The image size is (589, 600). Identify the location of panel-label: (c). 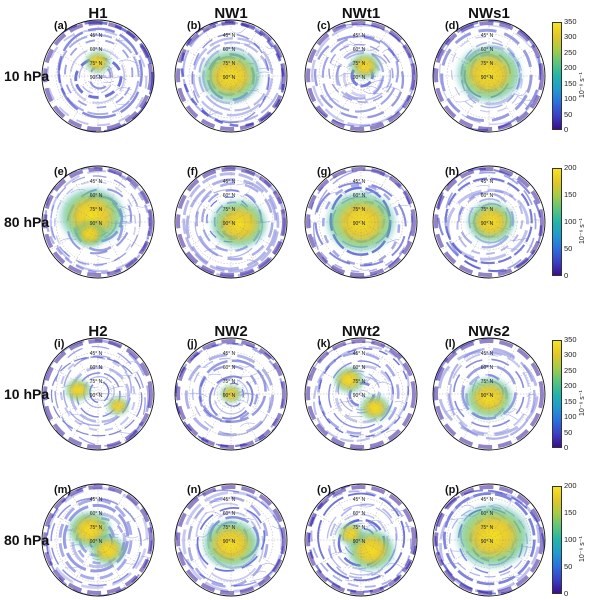
(324, 26).